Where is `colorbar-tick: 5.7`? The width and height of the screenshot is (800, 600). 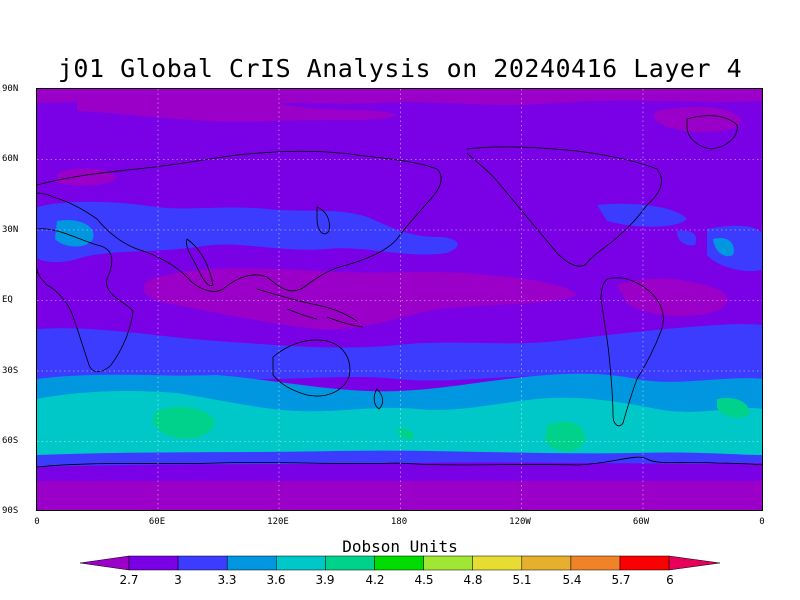 colorbar-tick: 5.7 is located at coordinates (621, 580).